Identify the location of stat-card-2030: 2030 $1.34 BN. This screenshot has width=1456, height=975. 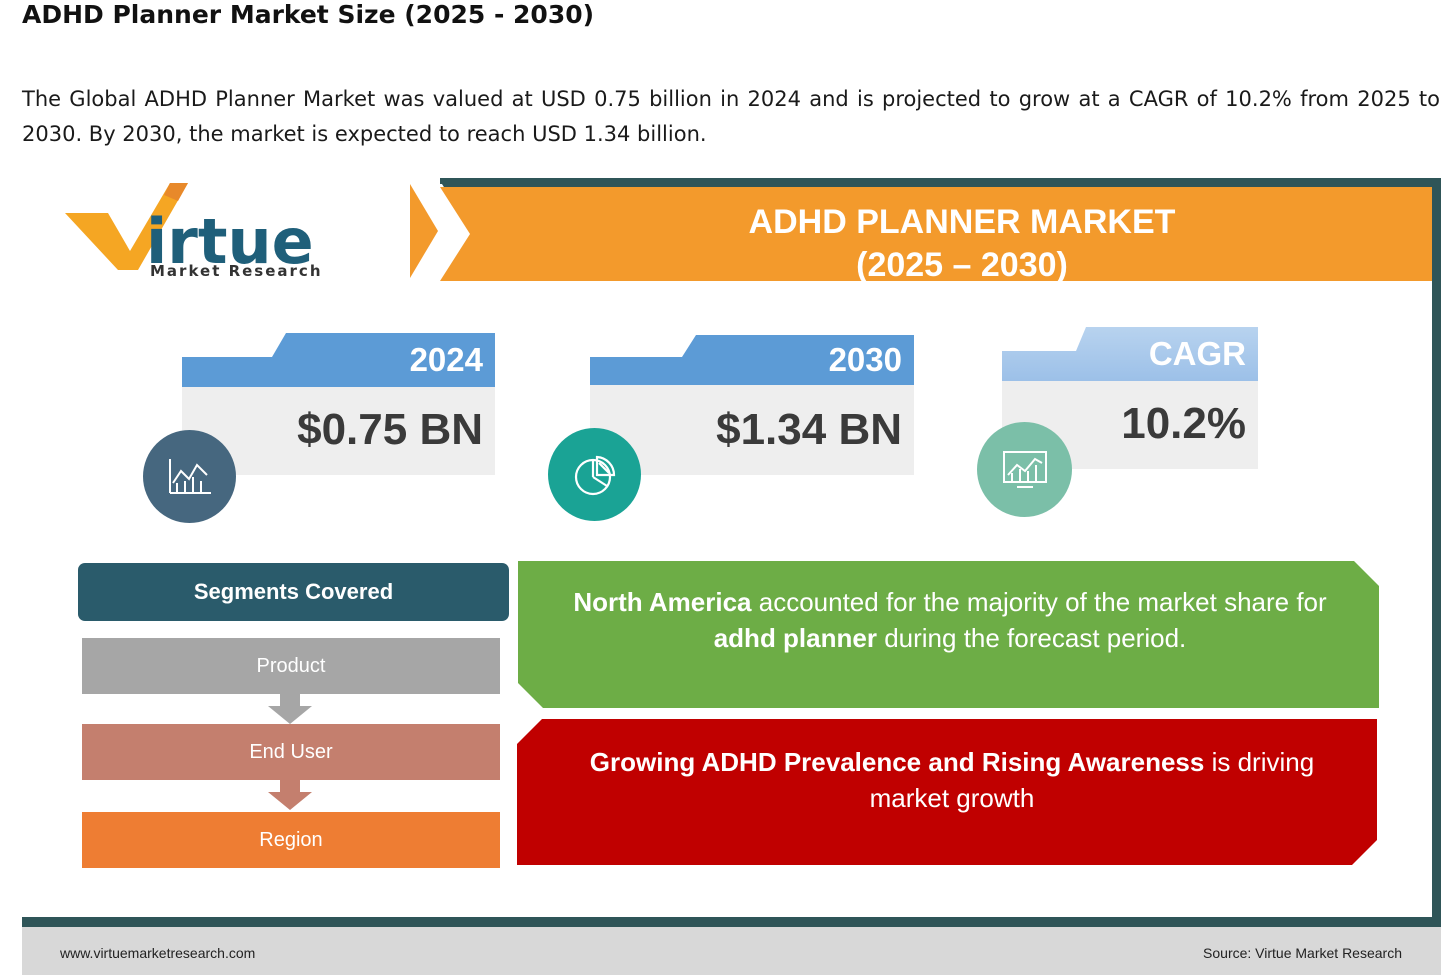
(752, 405).